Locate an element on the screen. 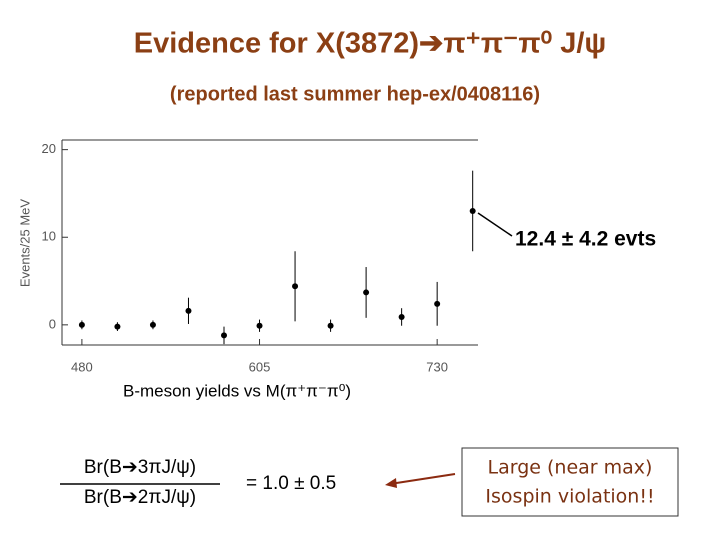 This screenshot has height=540, width=720. slide-subtitle: (reported last summer hep-ex/0408116) is located at coordinates (355, 94).